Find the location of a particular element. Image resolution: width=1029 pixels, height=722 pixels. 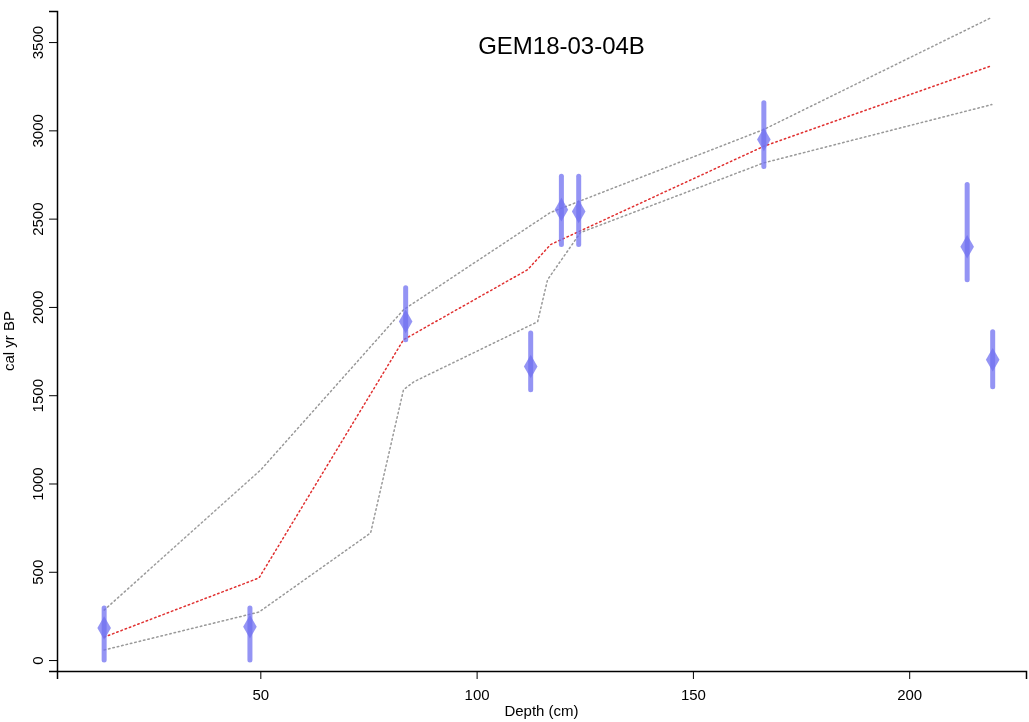

x-tick-label: 200 is located at coordinates (910, 694).